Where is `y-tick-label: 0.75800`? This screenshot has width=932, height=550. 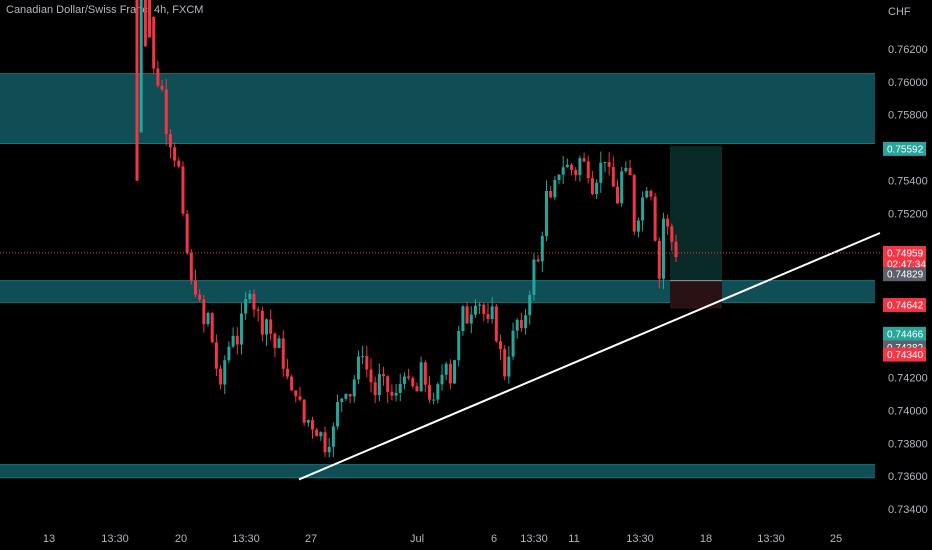 y-tick-label: 0.75800 is located at coordinates (908, 116).